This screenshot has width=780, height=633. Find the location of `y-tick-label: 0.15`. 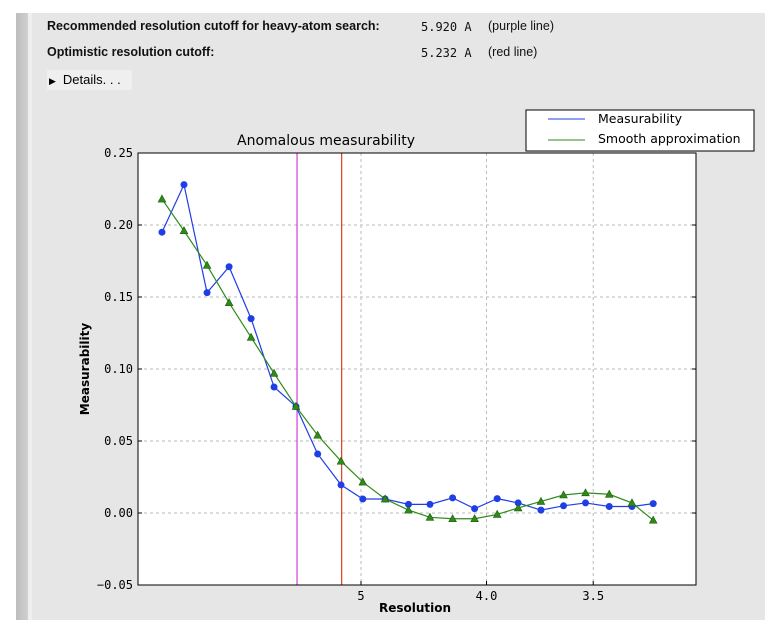

y-tick-label: 0.15 is located at coordinates (118, 297).